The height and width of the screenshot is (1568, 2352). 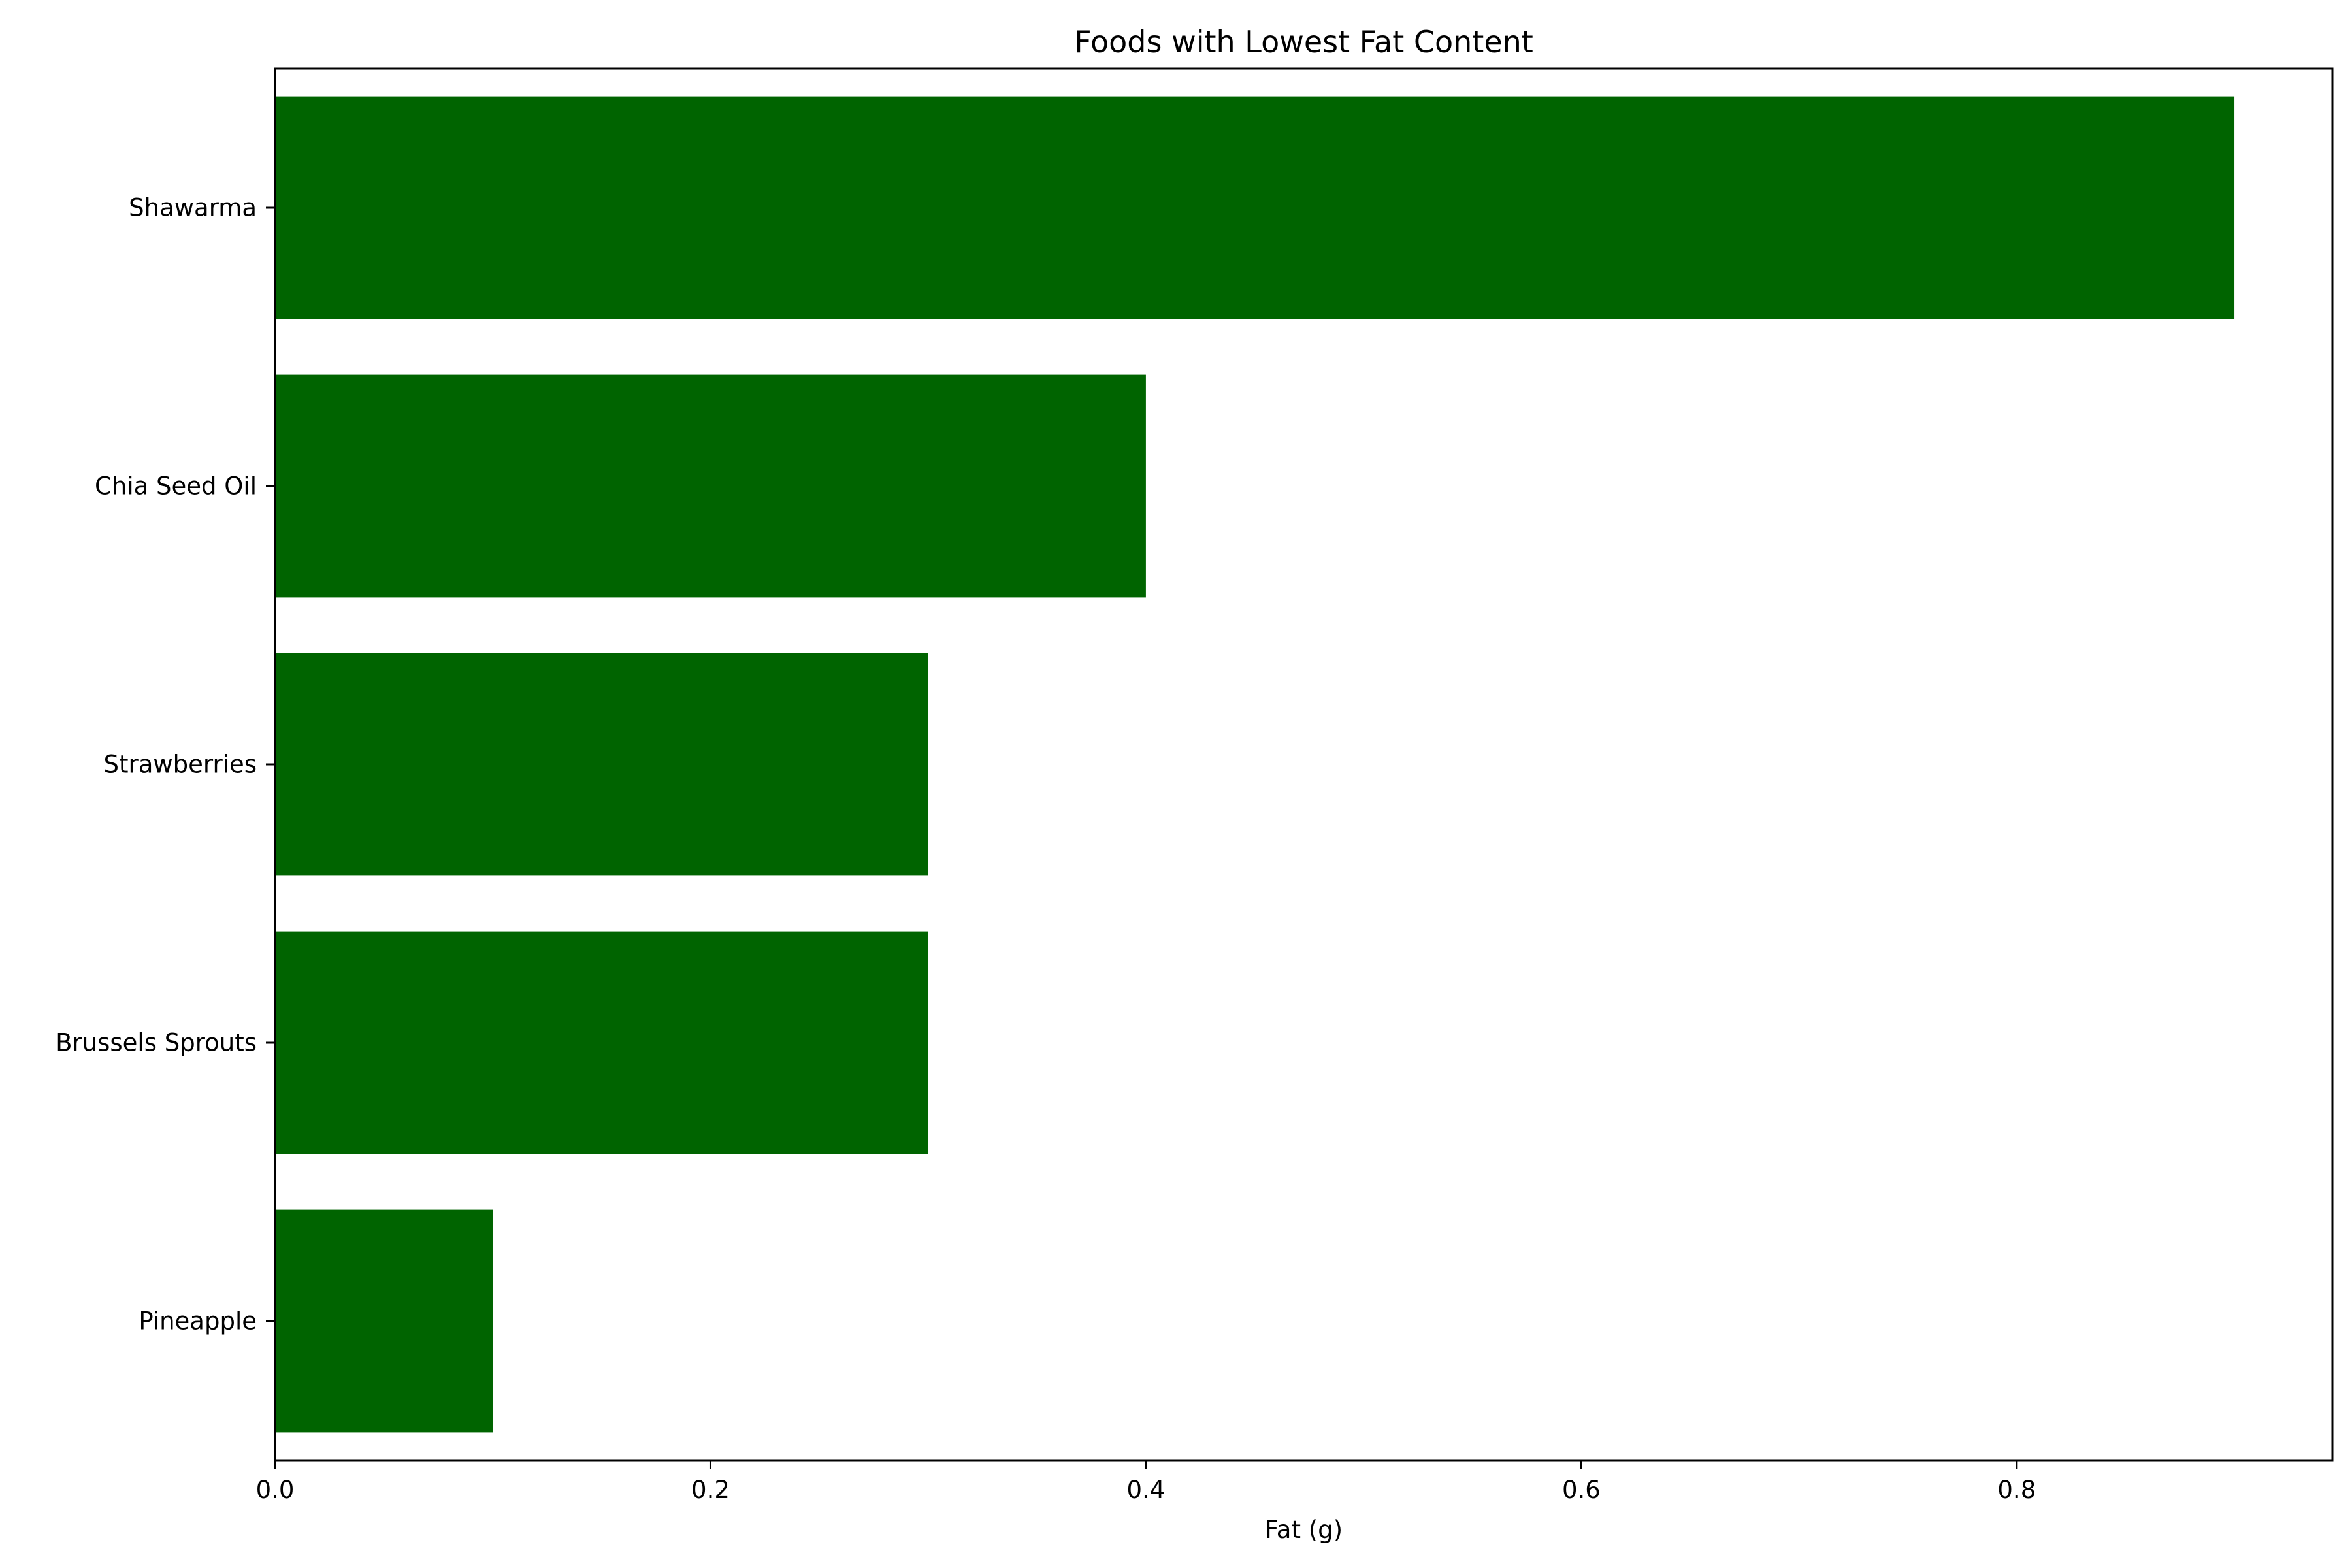 What do you see at coordinates (180, 765) in the screenshot?
I see `y-tick-label: Strawberries` at bounding box center [180, 765].